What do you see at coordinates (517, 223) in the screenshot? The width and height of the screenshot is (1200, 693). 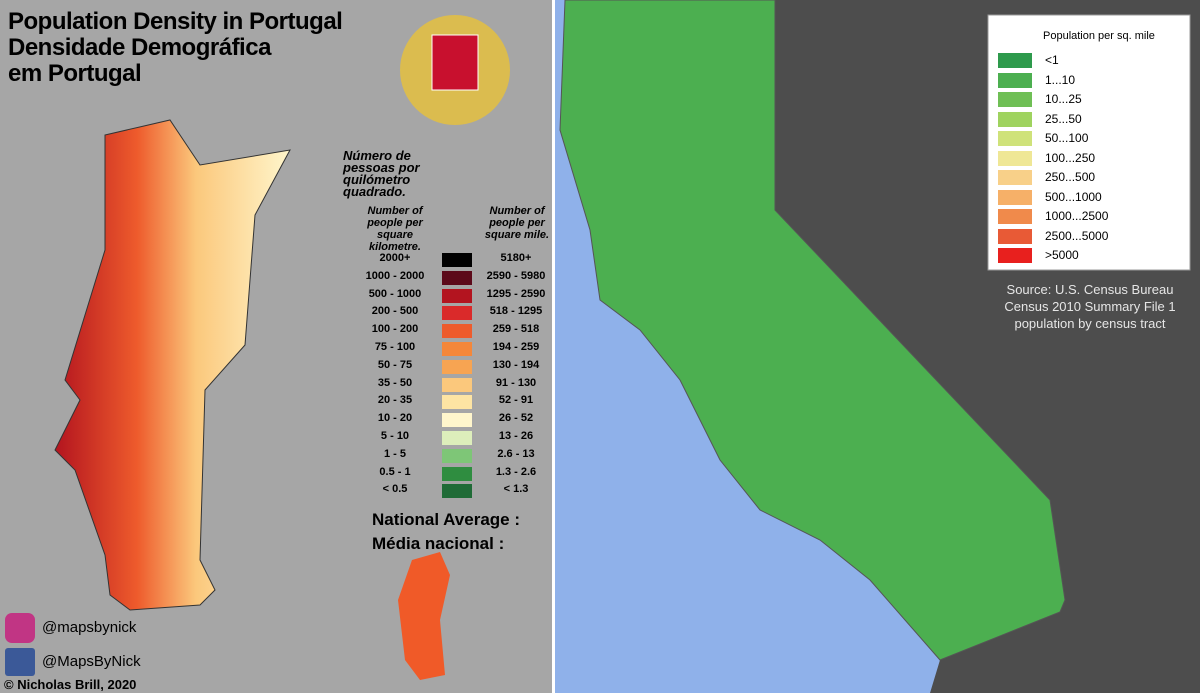 I see `mile-heading: Number of people per square mile.` at bounding box center [517, 223].